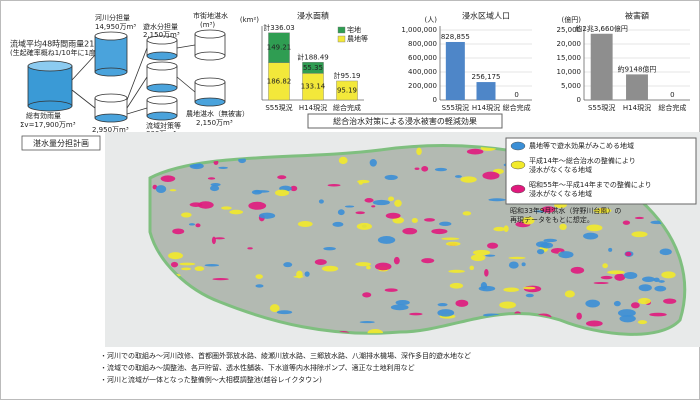 This screenshot has width=700, height=400. Describe the element at coordinates (419, 30) in the screenshot. I see `y-tick-label: 1,000,000` at that location.